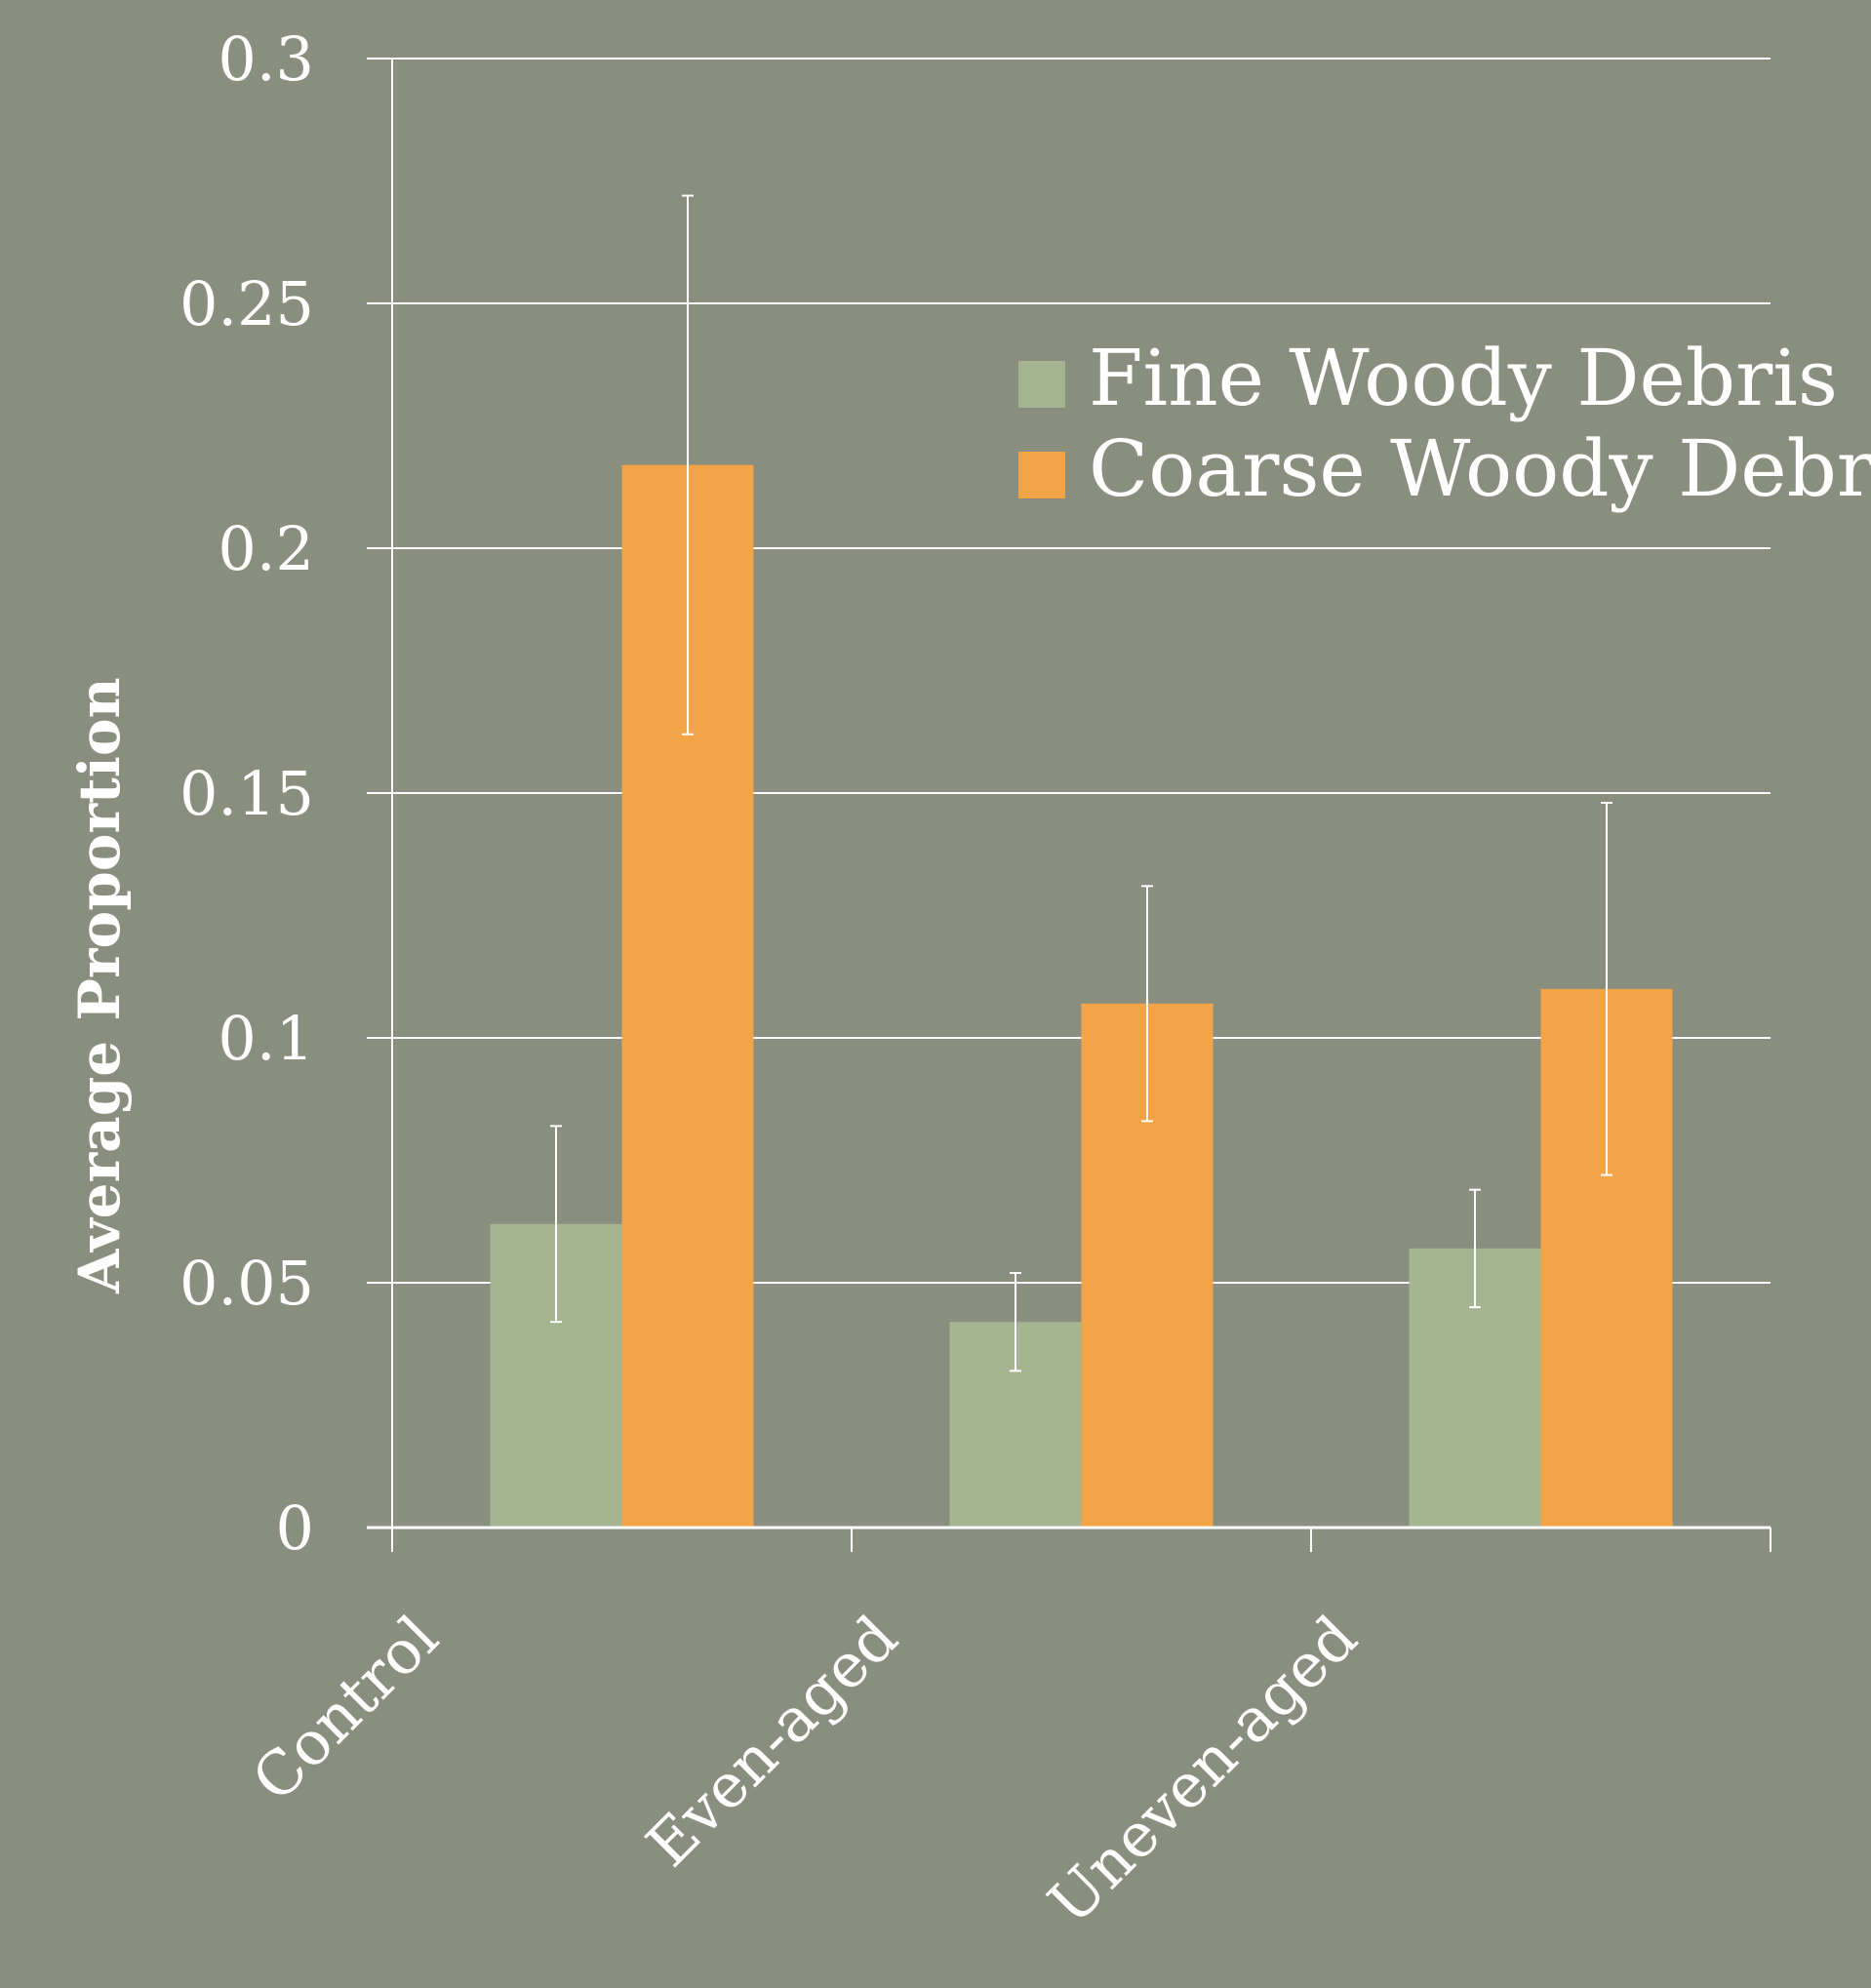 This screenshot has height=1988, width=1871. Describe the element at coordinates (266, 1039) in the screenshot. I see `y-tick-label: 0.1` at that location.